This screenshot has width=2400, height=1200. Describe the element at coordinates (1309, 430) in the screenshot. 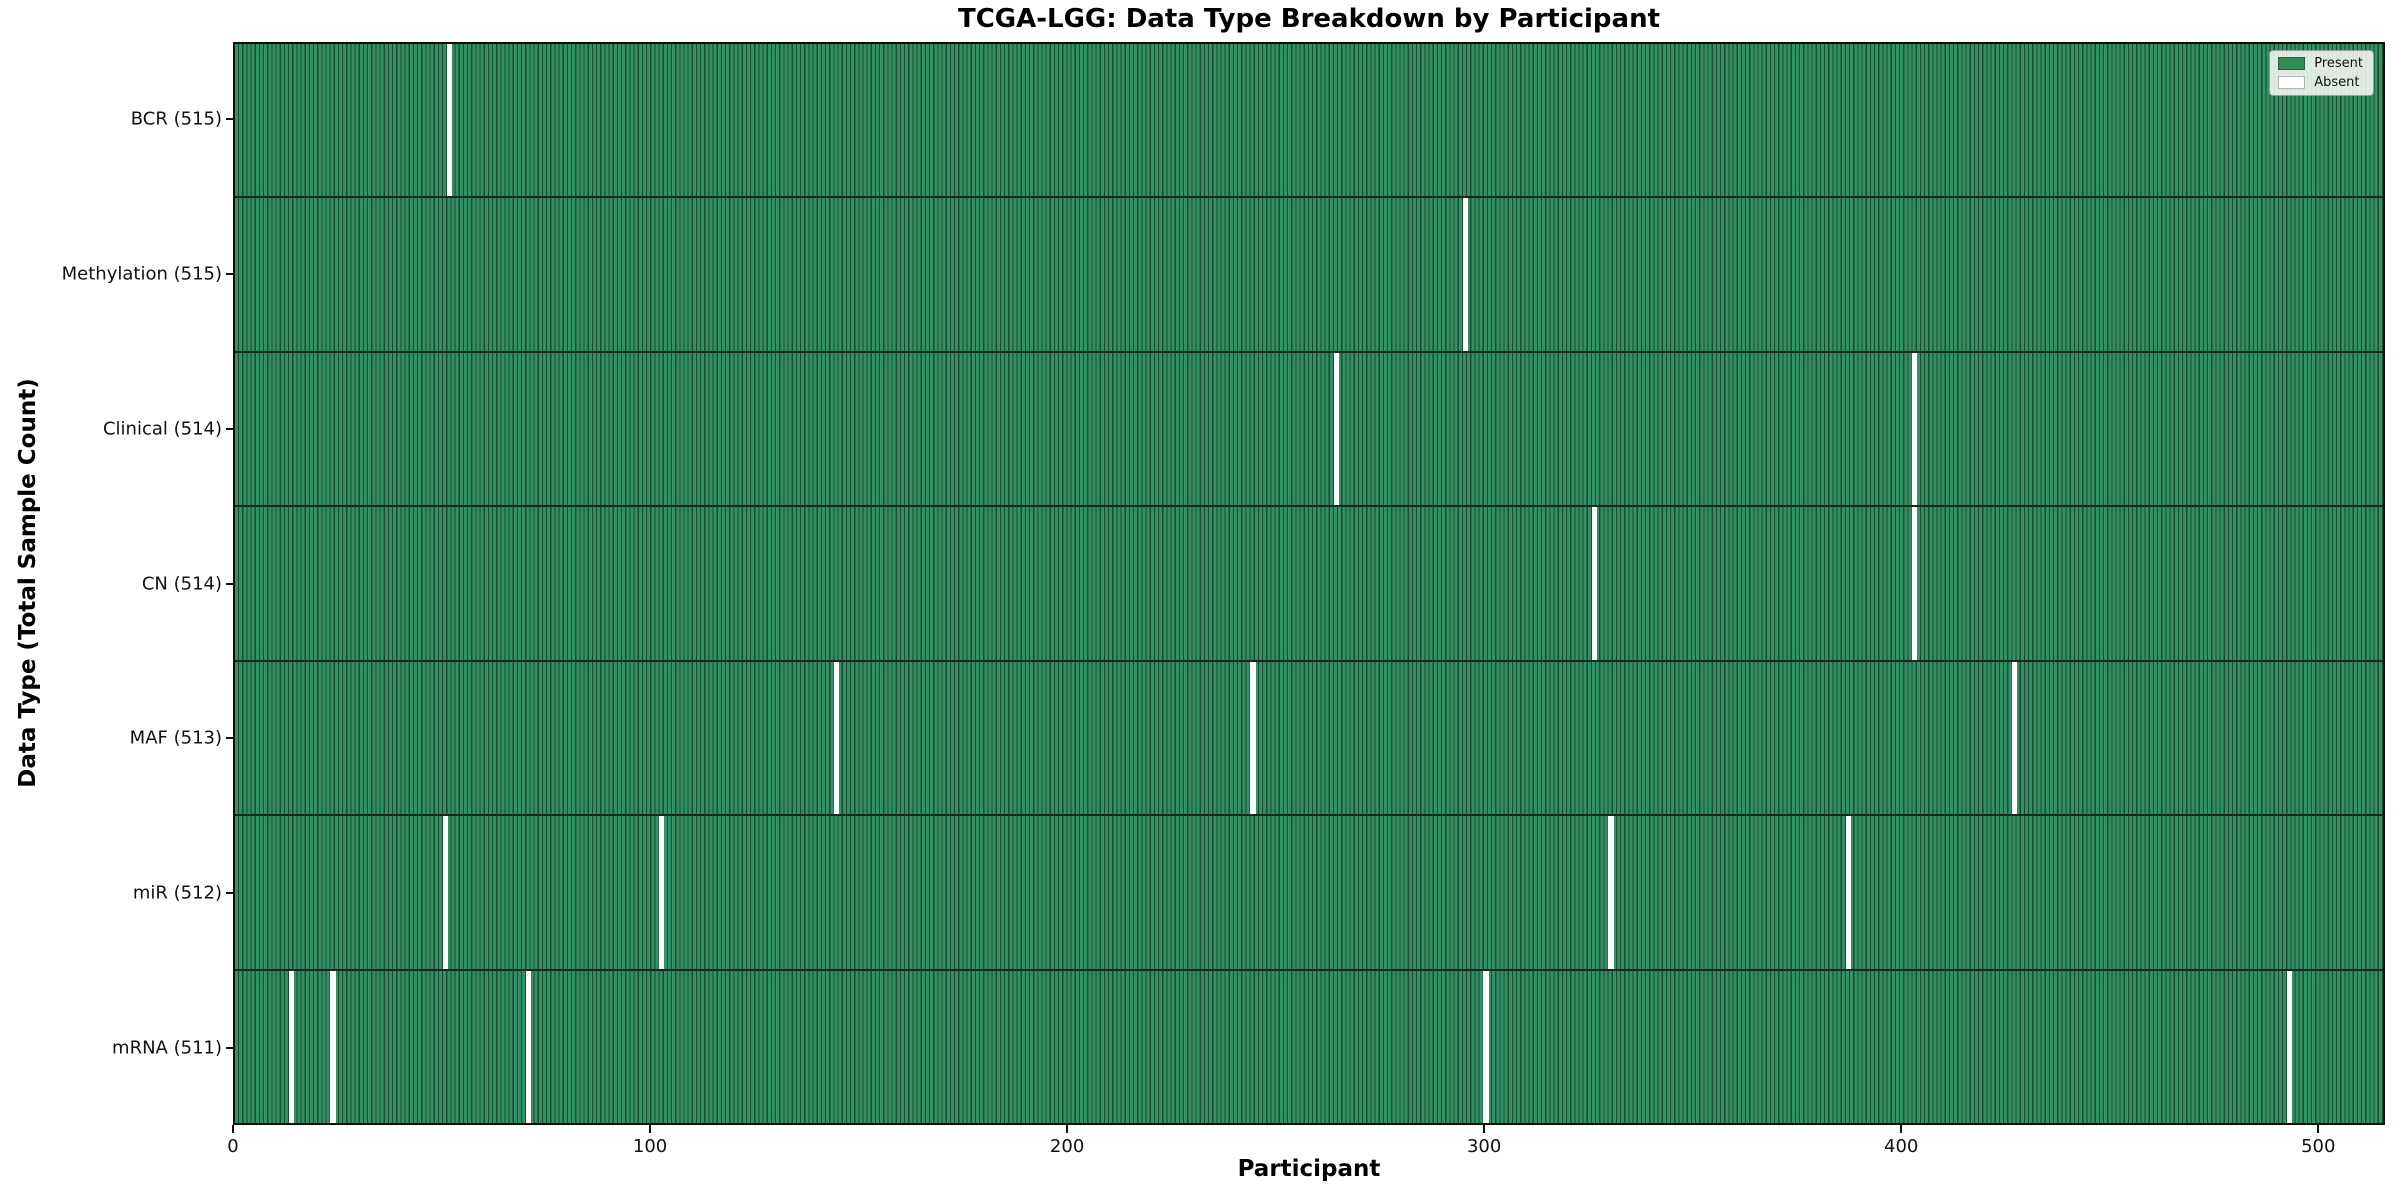

I see `heatmap-row-Clinical` at that location.